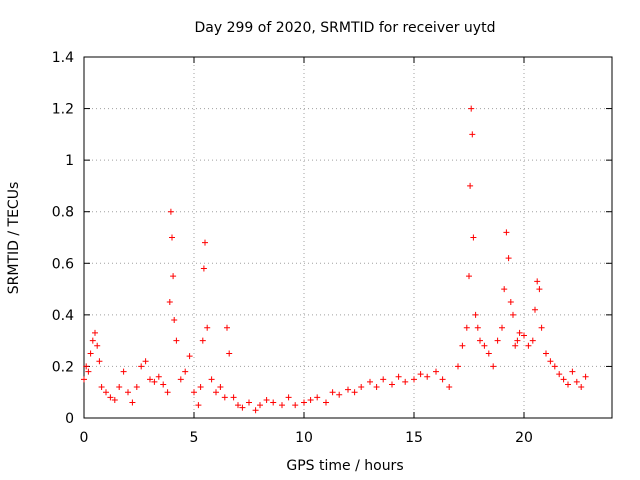 Image resolution: width=640 pixels, height=480 pixels. Describe the element at coordinates (63, 213) in the screenshot. I see `y-tick-label: 0.8` at that location.